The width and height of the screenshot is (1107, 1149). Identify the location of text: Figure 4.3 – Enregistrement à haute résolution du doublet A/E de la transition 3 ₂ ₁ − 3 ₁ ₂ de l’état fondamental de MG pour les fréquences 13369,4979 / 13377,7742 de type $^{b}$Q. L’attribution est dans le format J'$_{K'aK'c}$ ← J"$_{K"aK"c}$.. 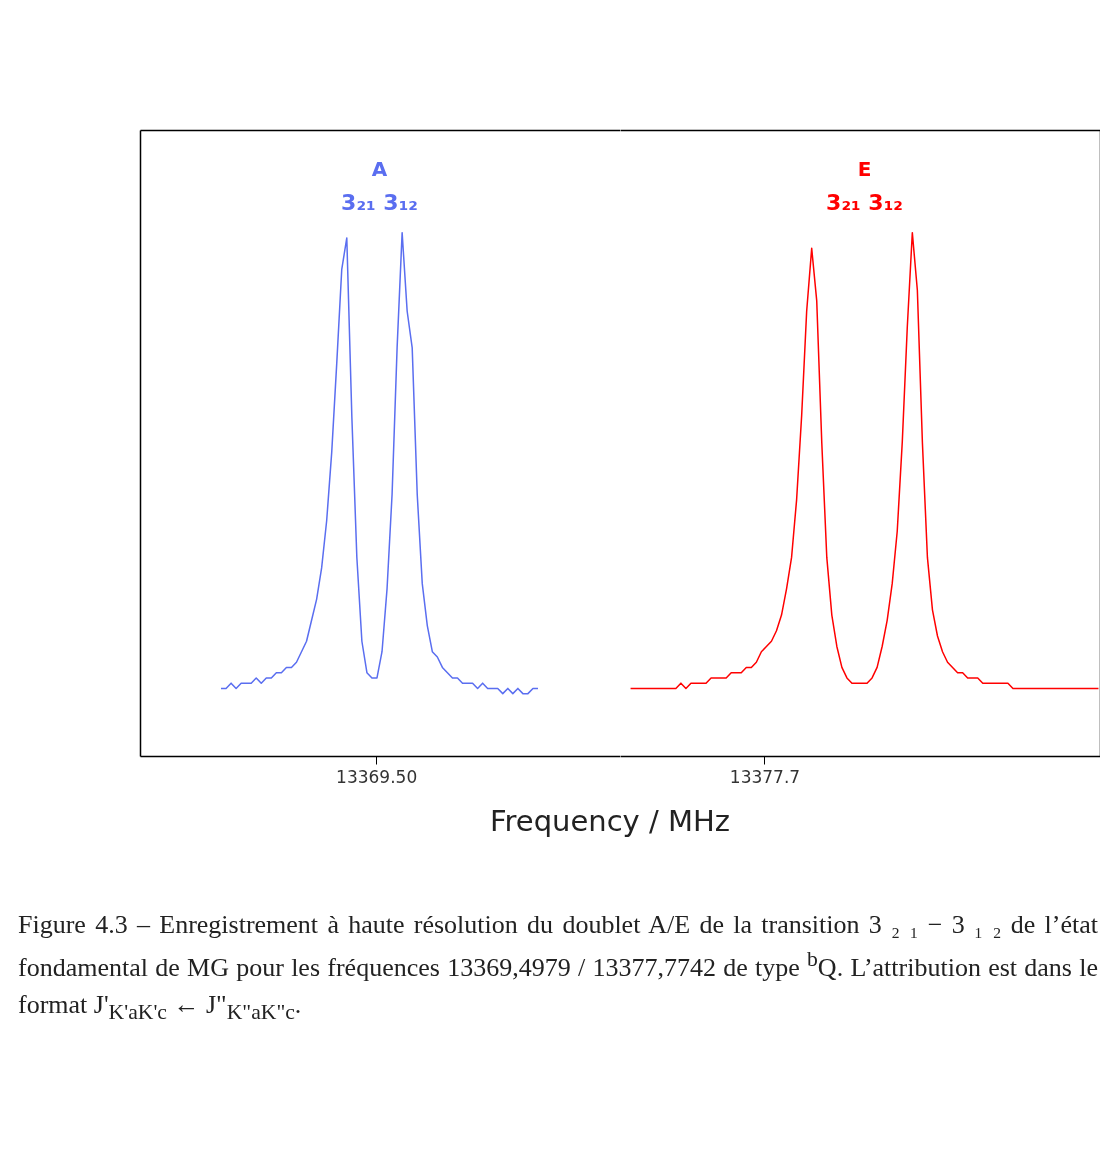
(558, 967).